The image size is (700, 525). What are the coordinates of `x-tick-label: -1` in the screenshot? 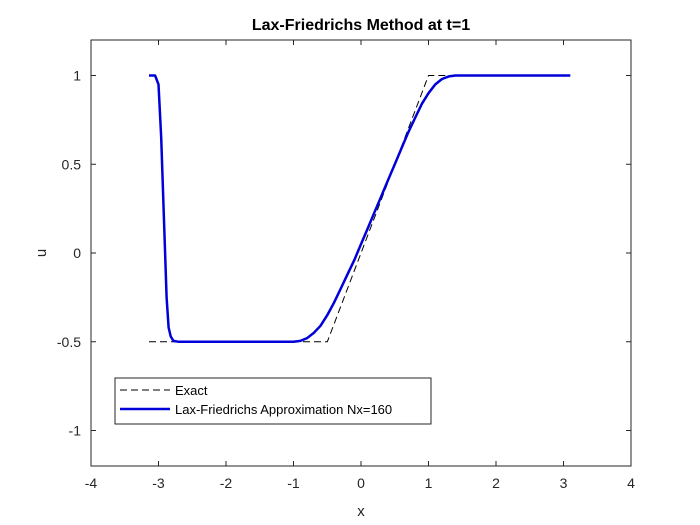 It's located at (293, 483).